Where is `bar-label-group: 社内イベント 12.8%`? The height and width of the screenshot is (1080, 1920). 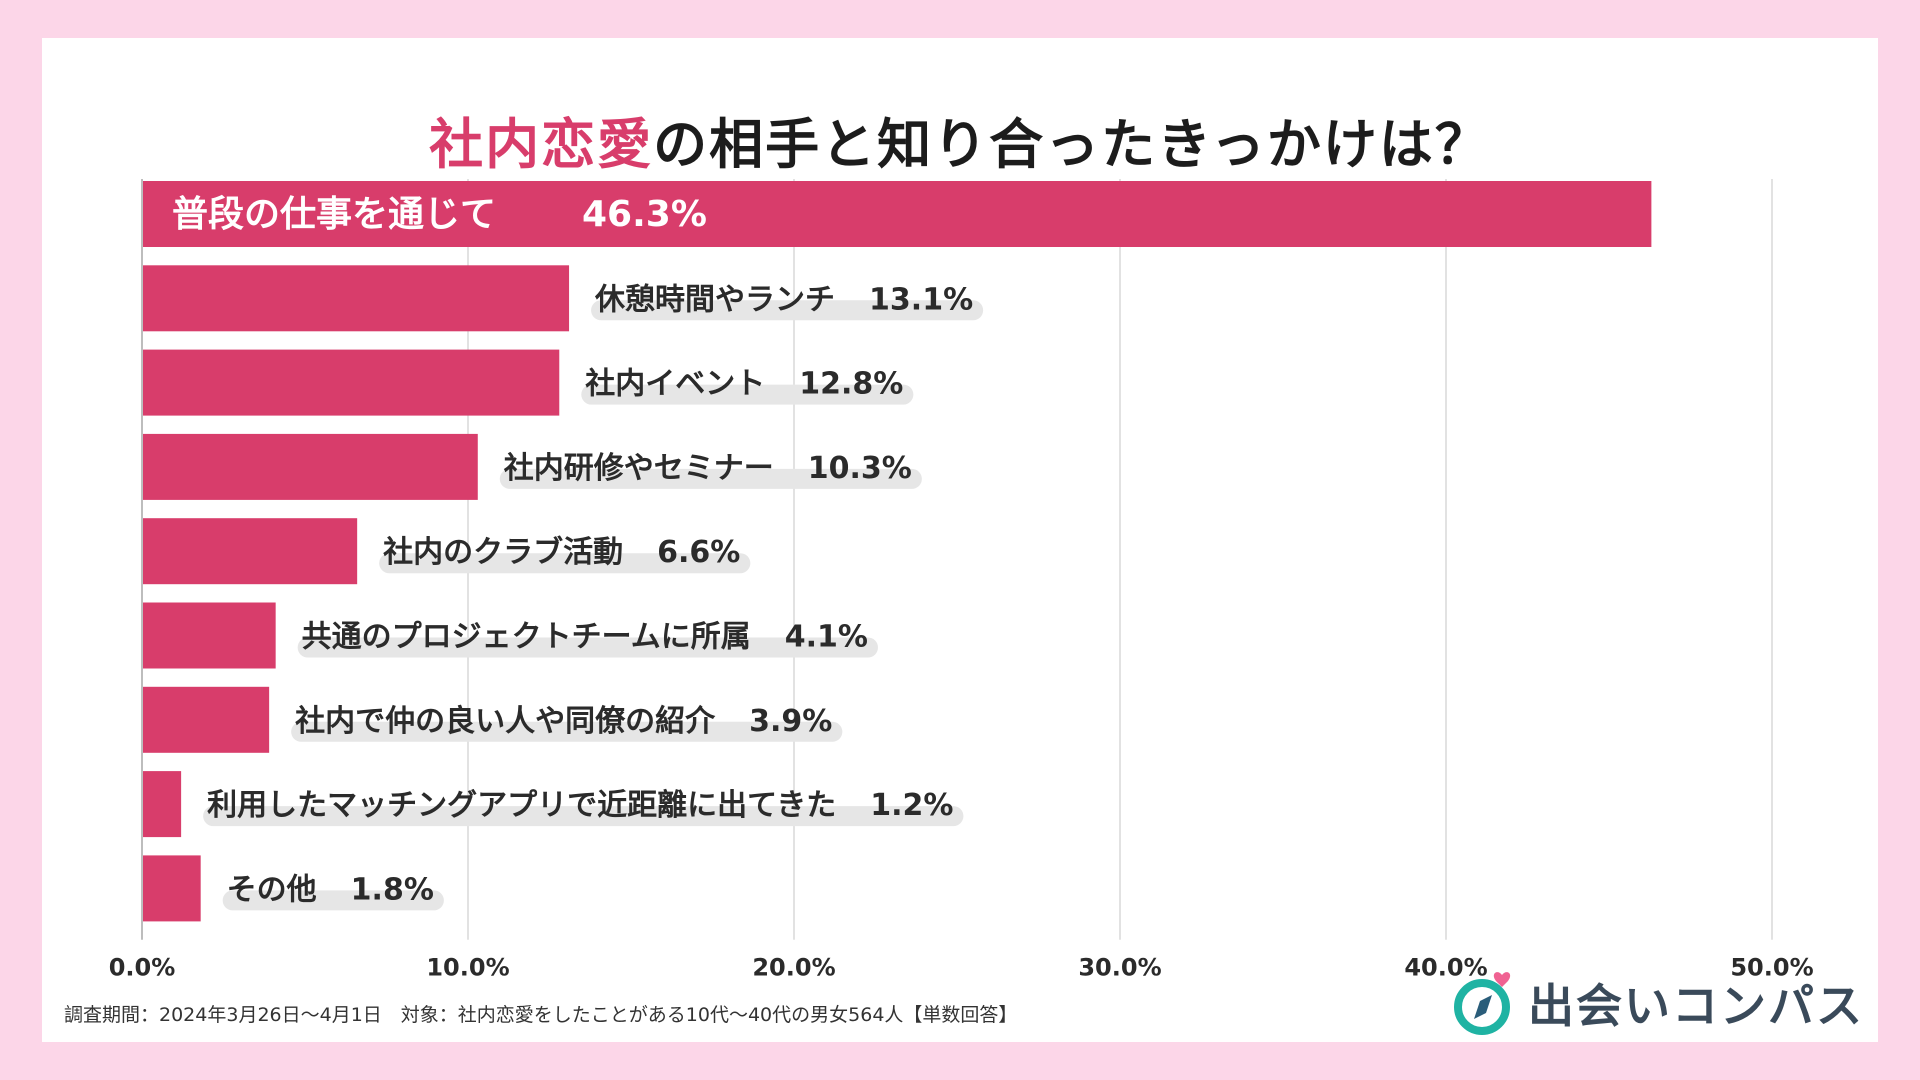 bar-label-group: 社内イベント 12.8% is located at coordinates (747, 386).